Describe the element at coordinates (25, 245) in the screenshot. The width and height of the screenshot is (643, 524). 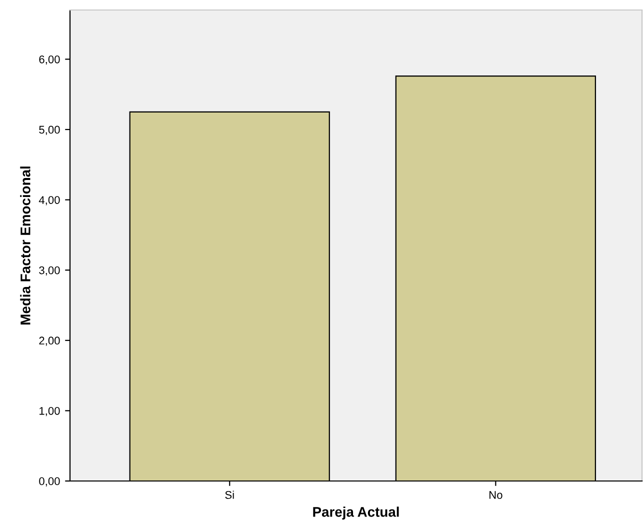
I see `y-axis-title: Media Factor Emocional` at that location.